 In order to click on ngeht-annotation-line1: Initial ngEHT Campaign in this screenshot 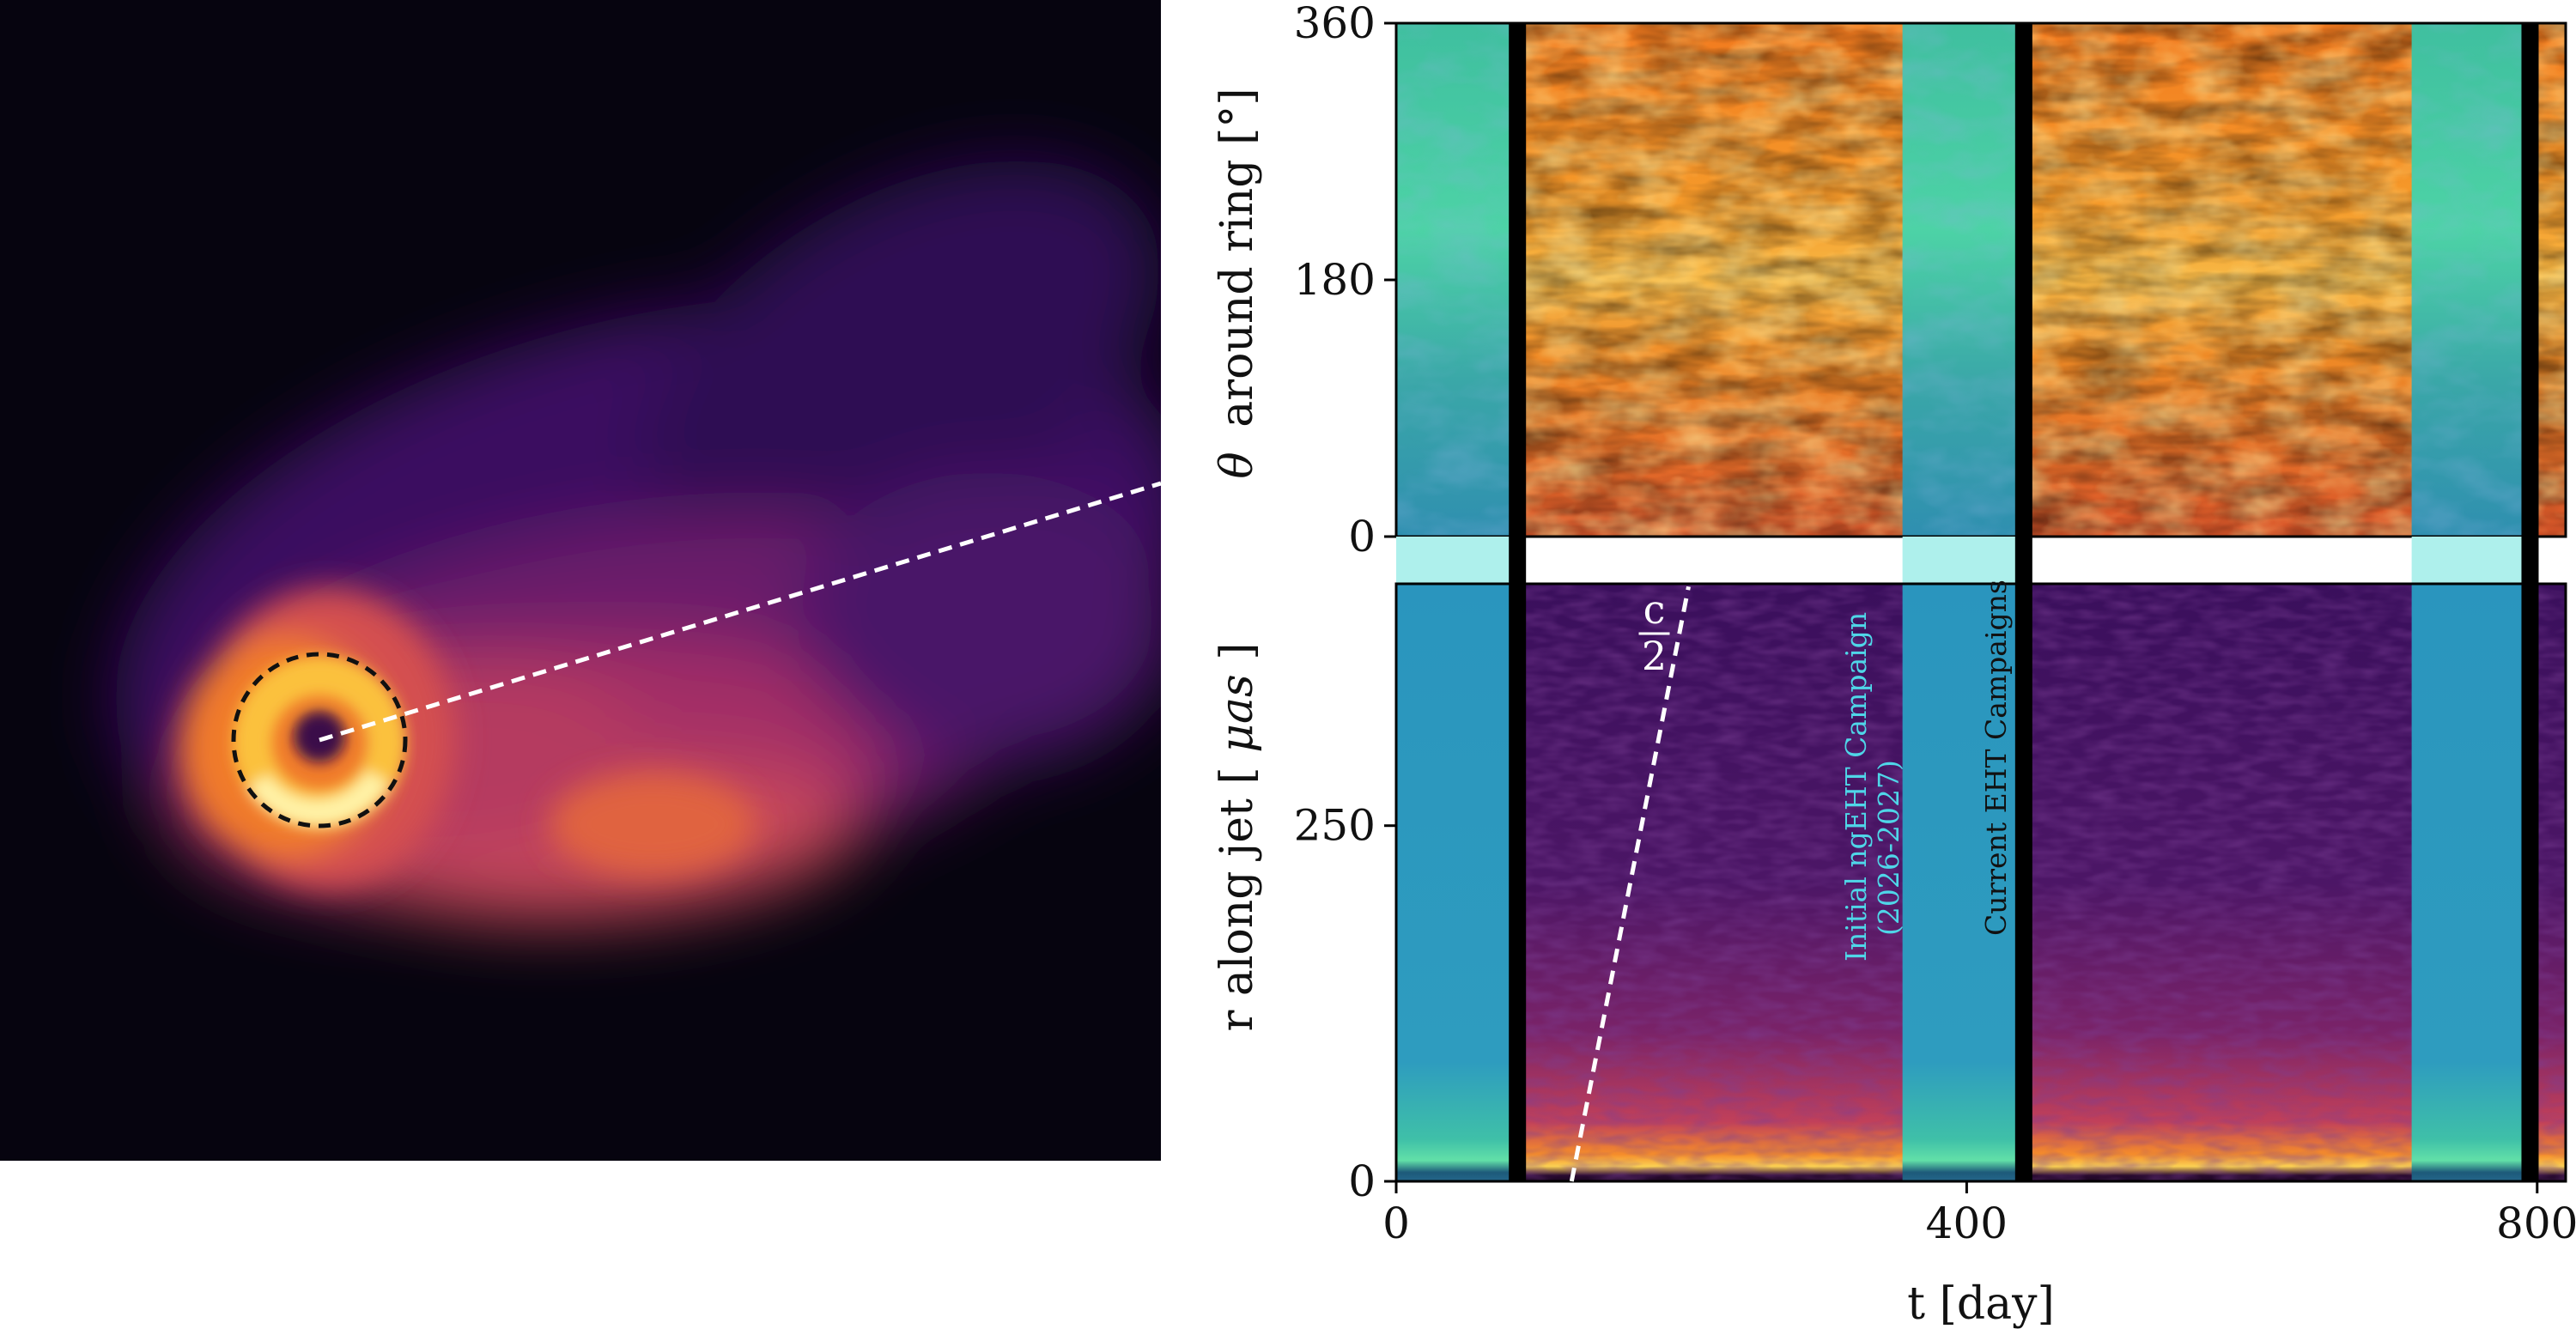, I will do `click(1856, 787)`.